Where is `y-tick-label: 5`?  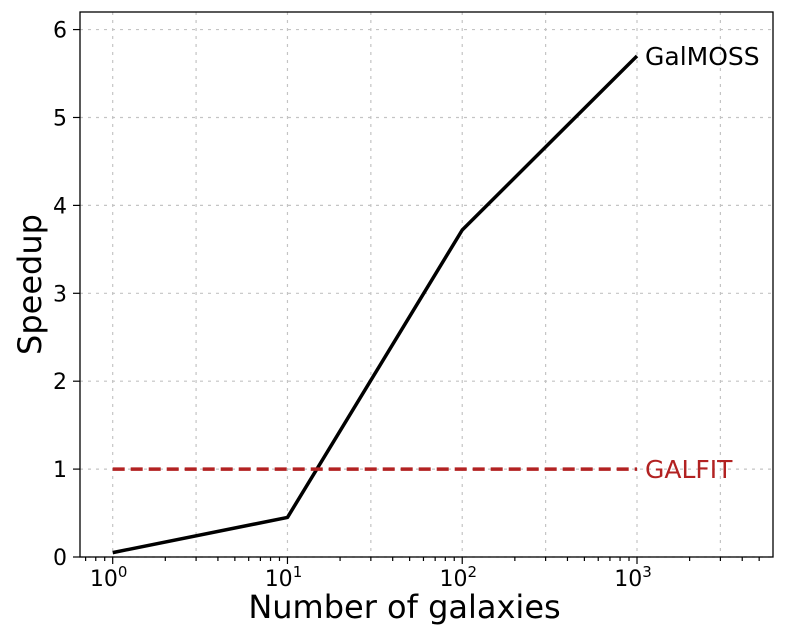 y-tick-label: 5 is located at coordinates (60, 118).